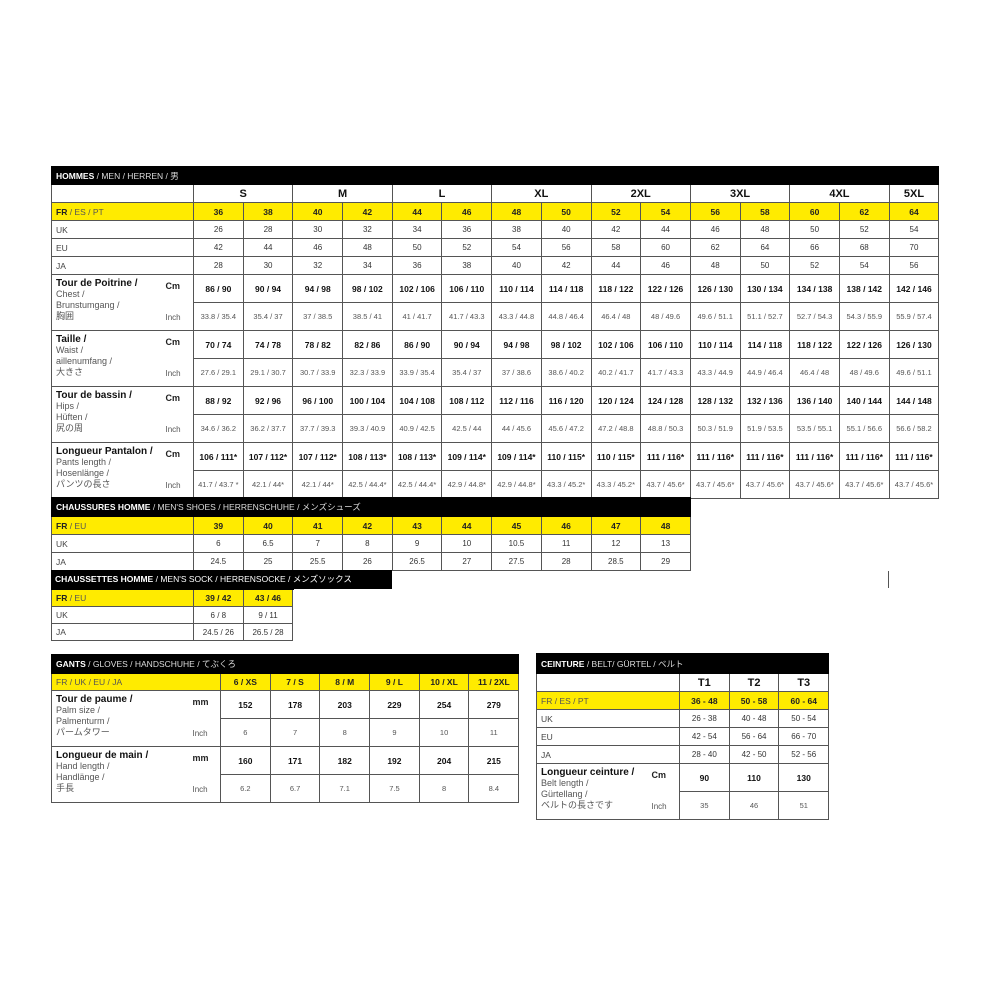 Image resolution: width=1005 pixels, height=1005 pixels. Describe the element at coordinates (268, 316) in the screenshot. I see `measure-value-inch: 35.4 / 37` at that location.